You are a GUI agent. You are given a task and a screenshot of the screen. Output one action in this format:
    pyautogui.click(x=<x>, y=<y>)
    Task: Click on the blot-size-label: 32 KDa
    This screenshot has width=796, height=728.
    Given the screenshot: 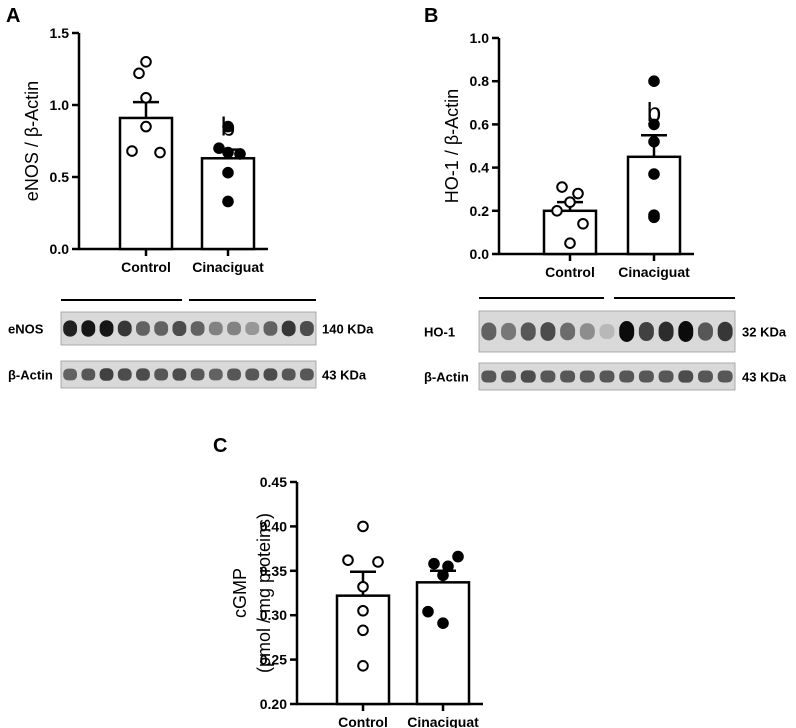 What is the action you would take?
    pyautogui.click(x=764, y=332)
    